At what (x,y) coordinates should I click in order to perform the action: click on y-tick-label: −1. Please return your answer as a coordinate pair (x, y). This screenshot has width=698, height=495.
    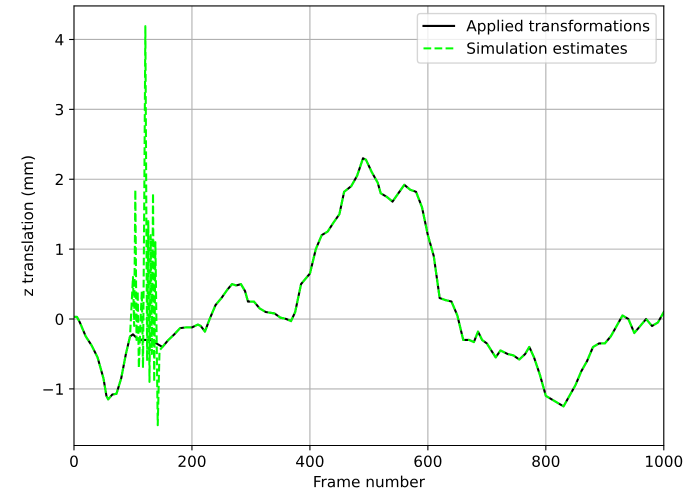
    Looking at the image, I should click on (53, 389).